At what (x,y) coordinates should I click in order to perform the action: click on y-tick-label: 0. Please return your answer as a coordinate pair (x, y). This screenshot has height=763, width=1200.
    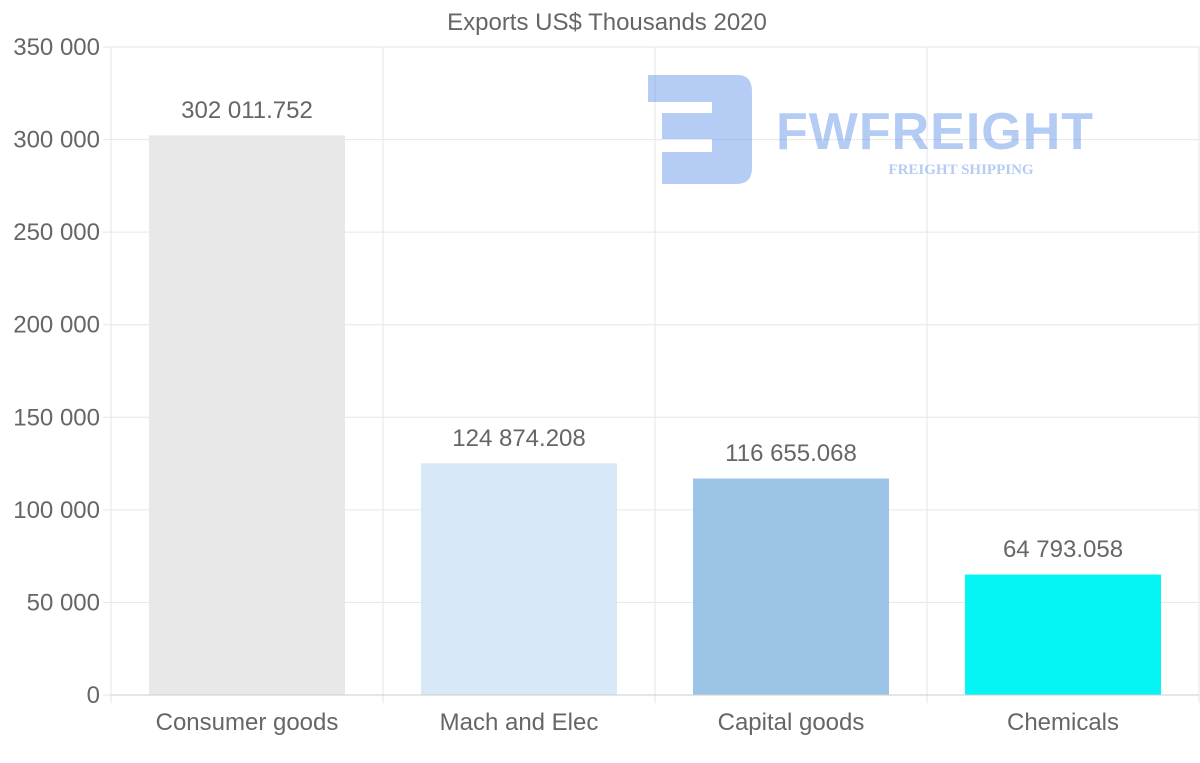
    Looking at the image, I should click on (93, 695).